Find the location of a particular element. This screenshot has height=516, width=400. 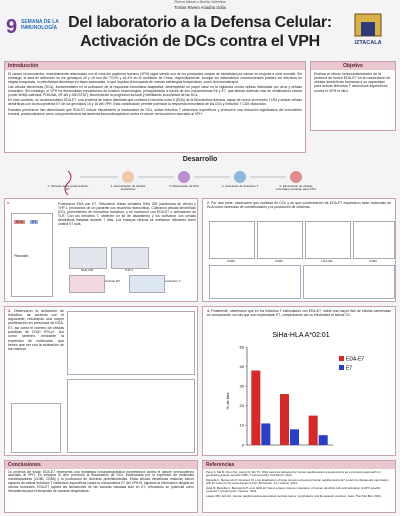

y-tick-label: 20 is located at coordinates (242, 405).